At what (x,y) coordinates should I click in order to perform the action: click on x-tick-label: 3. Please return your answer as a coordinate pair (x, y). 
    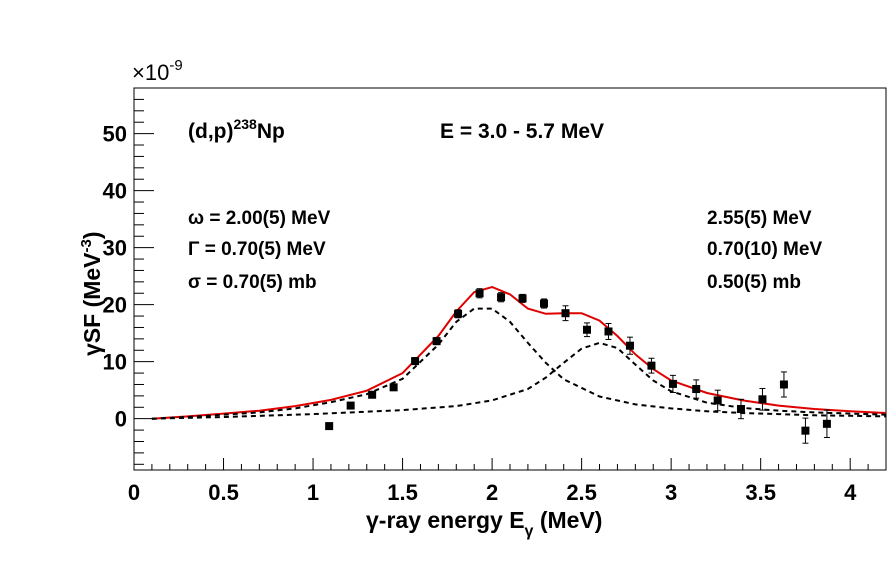
    Looking at the image, I should click on (671, 492).